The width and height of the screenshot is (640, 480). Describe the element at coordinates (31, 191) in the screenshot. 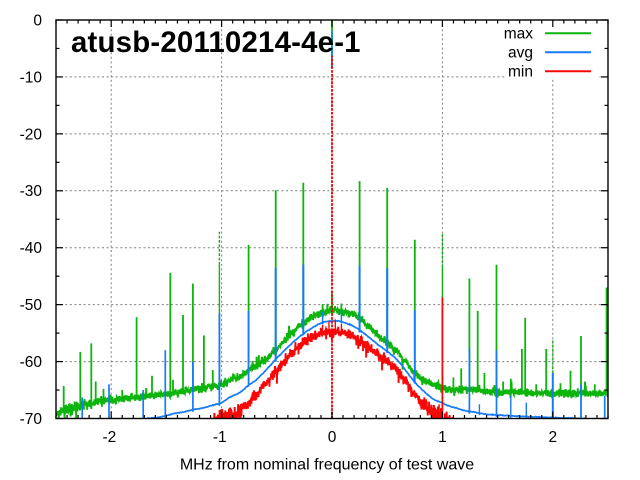

I see `svg-text: -30` at that location.